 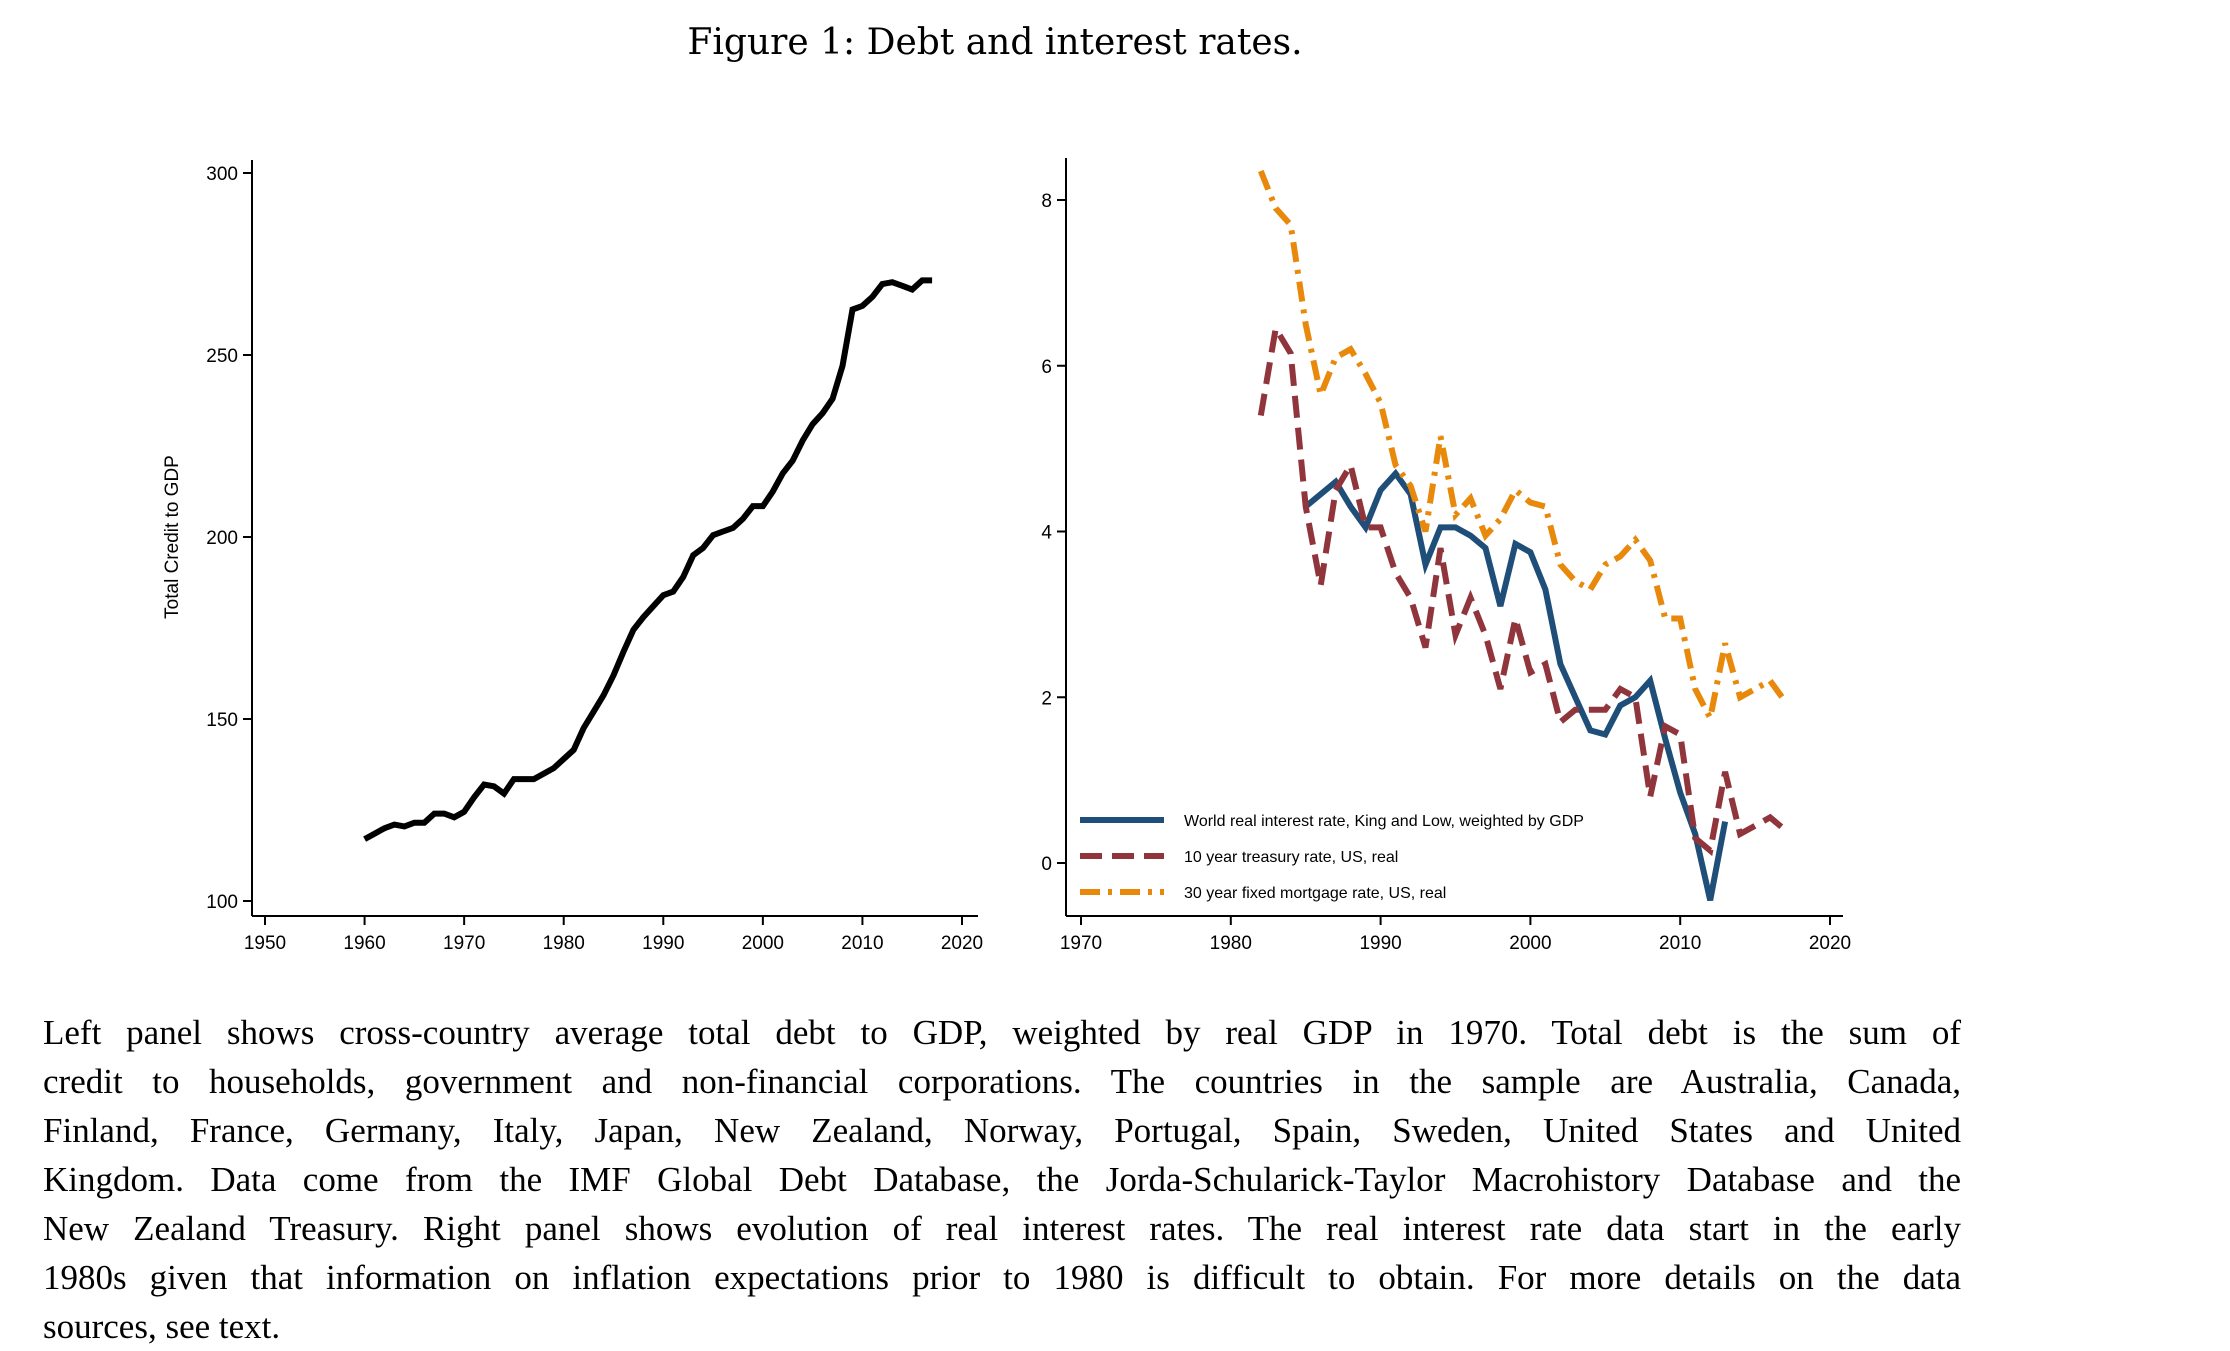 What do you see at coordinates (1046, 201) in the screenshot?
I see `y-tick-label: 8` at bounding box center [1046, 201].